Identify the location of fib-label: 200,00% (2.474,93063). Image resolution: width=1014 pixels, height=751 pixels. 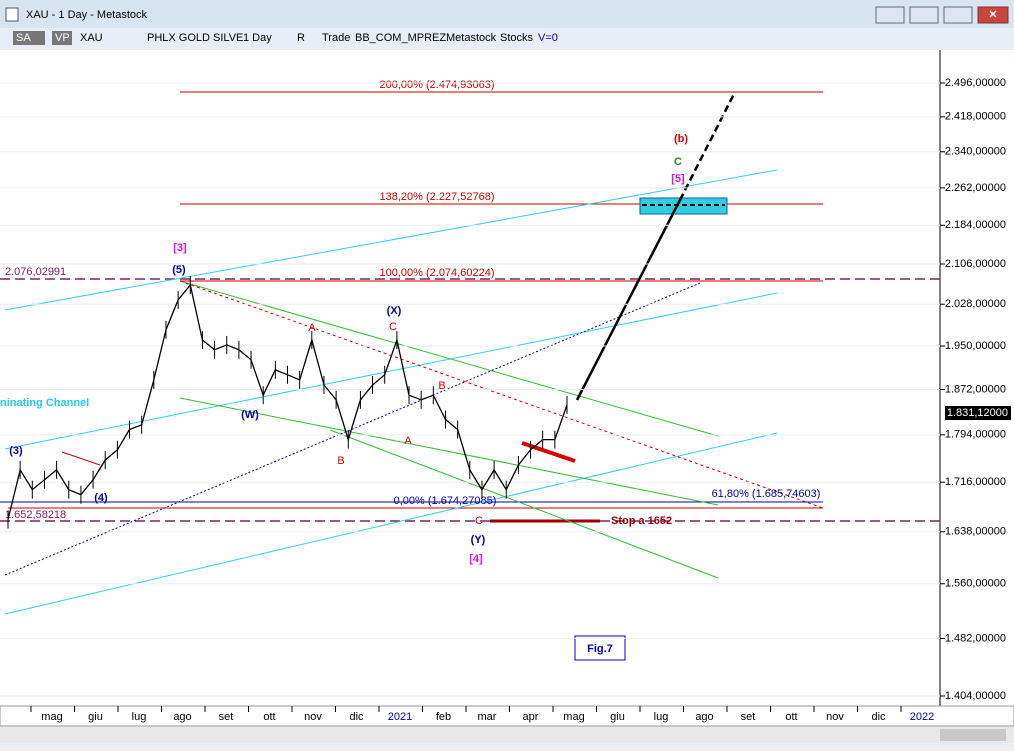
(437, 85).